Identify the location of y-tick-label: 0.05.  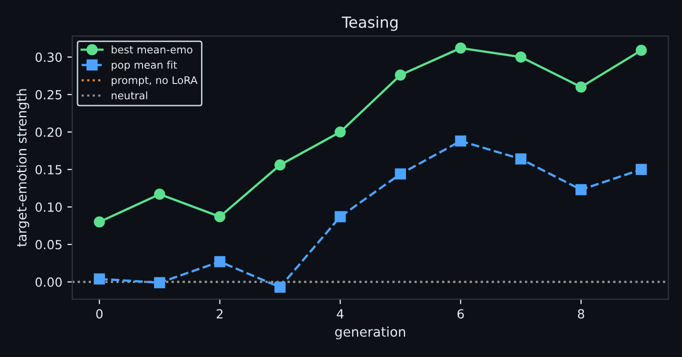
(49, 245).